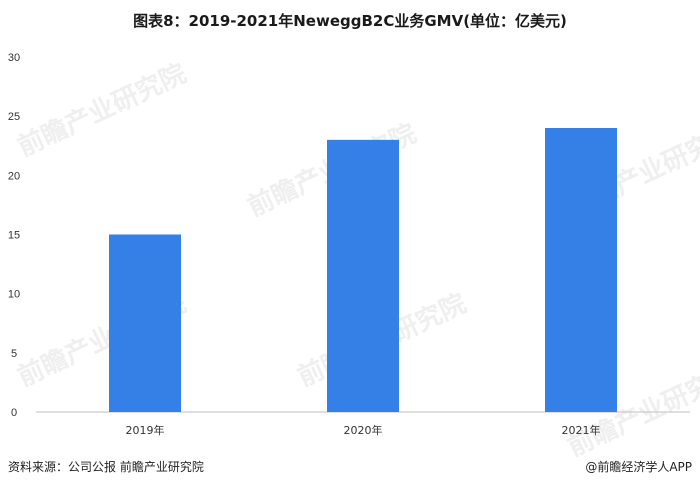 This screenshot has height=486, width=700. I want to click on y-tick-label: 10, so click(14, 295).